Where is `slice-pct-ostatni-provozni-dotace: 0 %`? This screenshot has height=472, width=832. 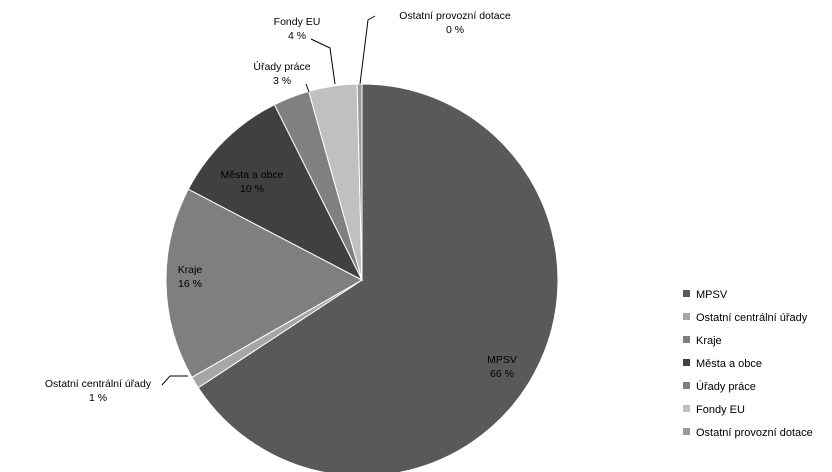
slice-pct-ostatni-provozni-dotace: 0 % is located at coordinates (455, 30).